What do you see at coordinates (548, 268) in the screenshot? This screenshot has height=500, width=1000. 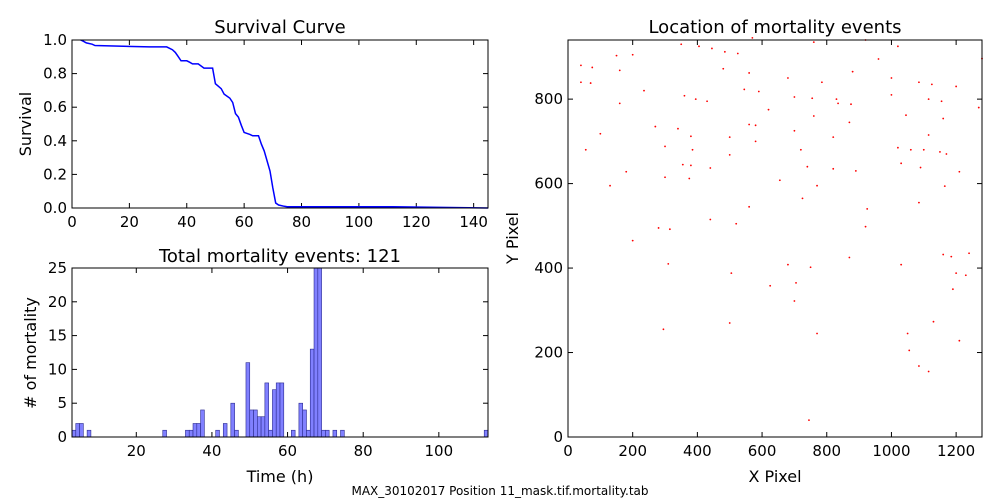 I see `y-tick-label: 400` at bounding box center [548, 268].